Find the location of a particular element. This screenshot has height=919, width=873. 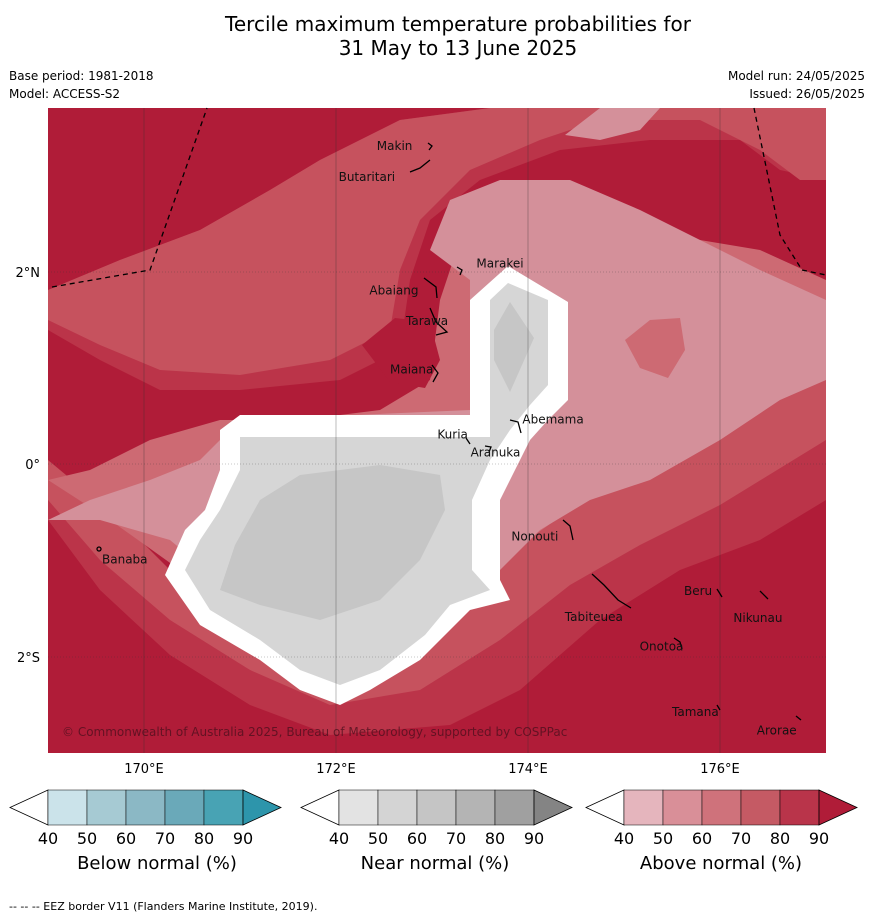

lon-labels: 170°E 172°E 174°E 176°E is located at coordinates (432, 769).